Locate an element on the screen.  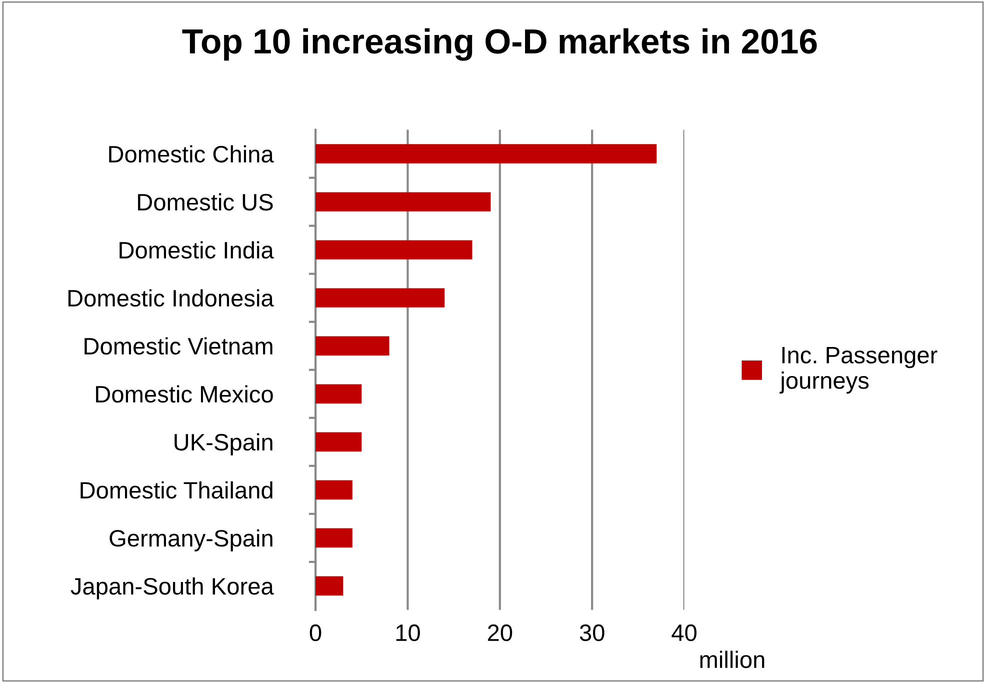
y-tick-label: Domestic Vietnam is located at coordinates (178, 346).